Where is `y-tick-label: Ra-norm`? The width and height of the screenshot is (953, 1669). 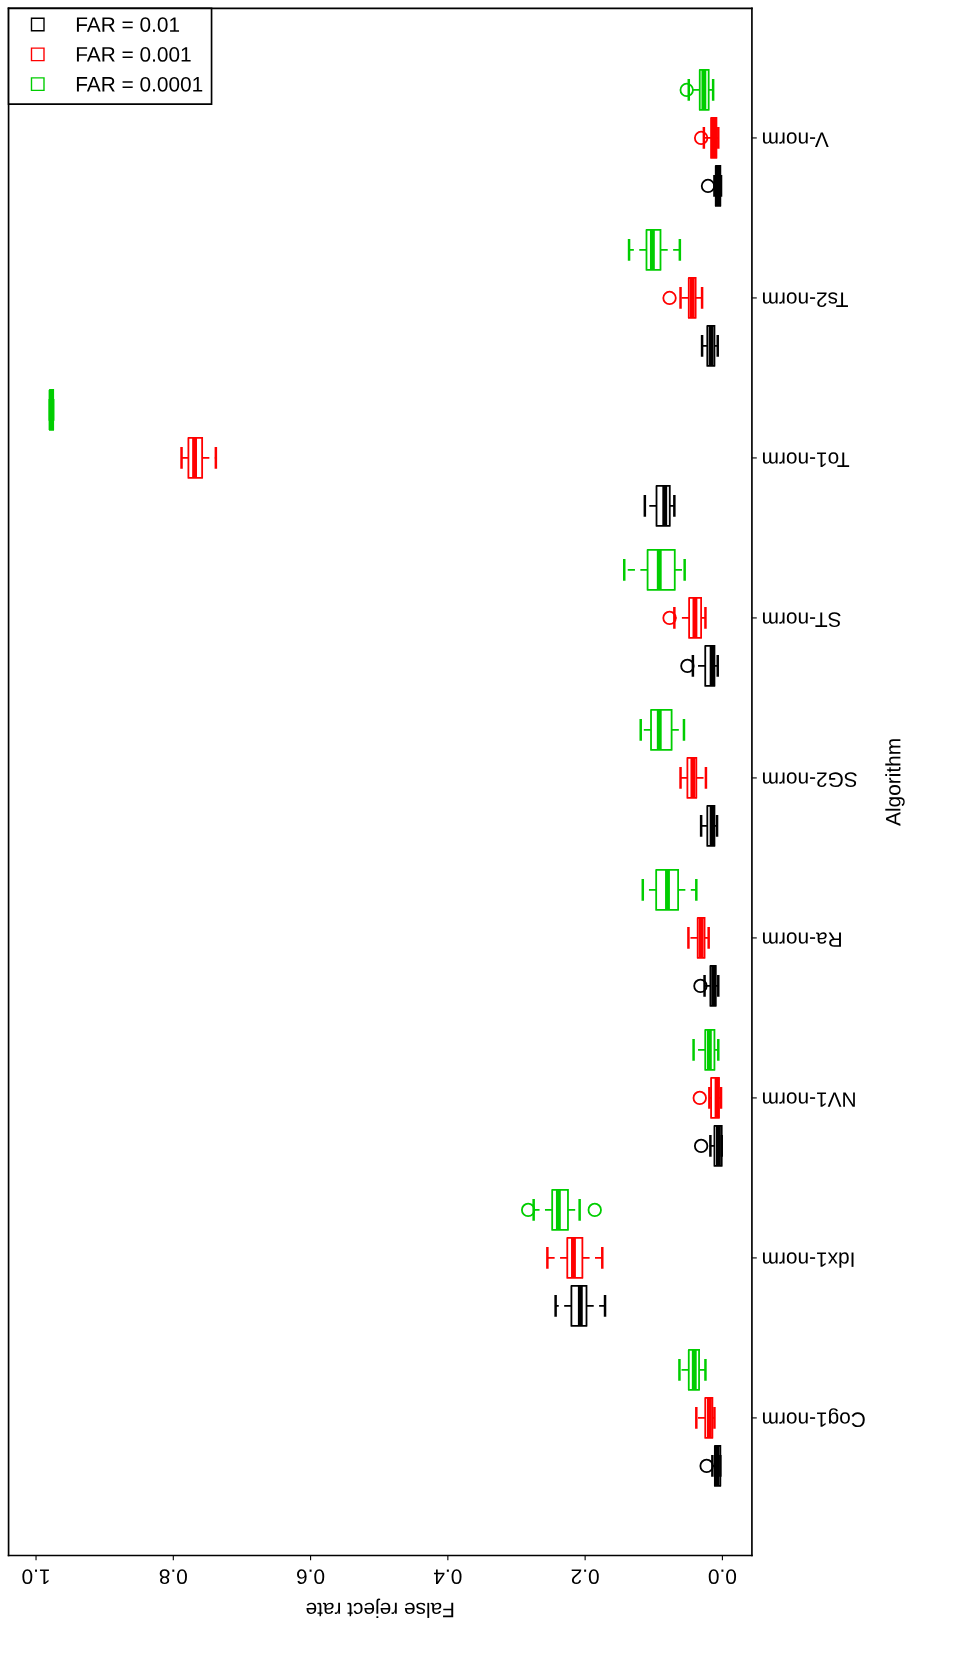 y-tick-label: Ra-norm is located at coordinates (802, 939).